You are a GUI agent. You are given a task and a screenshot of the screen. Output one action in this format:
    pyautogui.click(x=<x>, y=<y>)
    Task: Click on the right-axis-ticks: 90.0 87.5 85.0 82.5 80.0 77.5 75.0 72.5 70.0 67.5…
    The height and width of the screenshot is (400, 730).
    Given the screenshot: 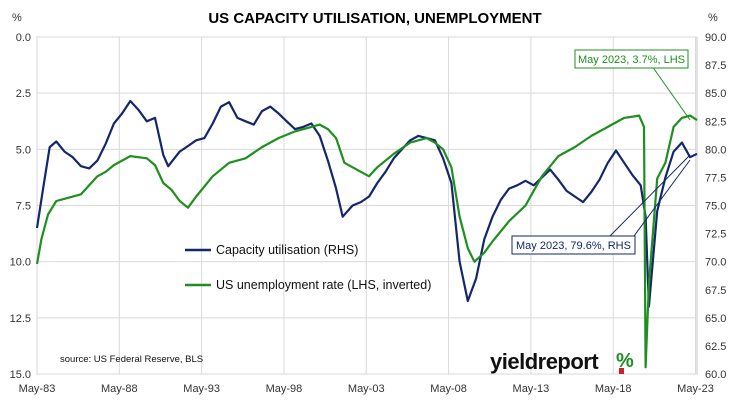 What is the action you would take?
    pyautogui.click(x=715, y=206)
    